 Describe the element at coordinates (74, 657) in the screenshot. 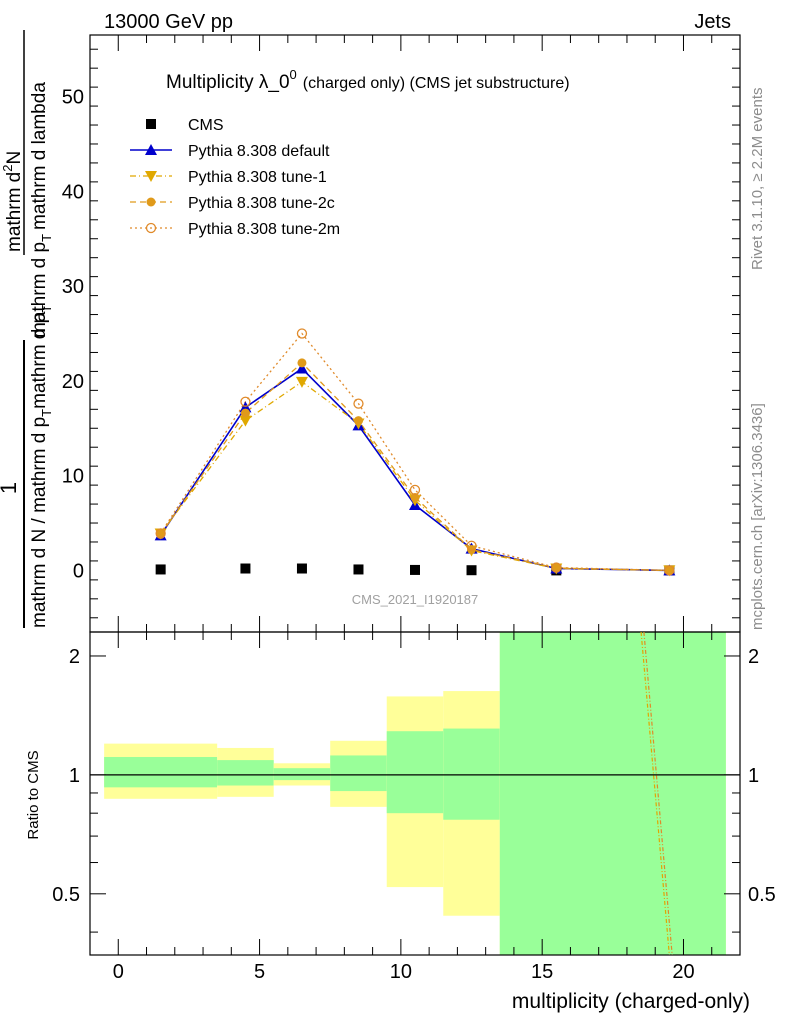

I see `ratio-ytick-label-left: 2` at that location.